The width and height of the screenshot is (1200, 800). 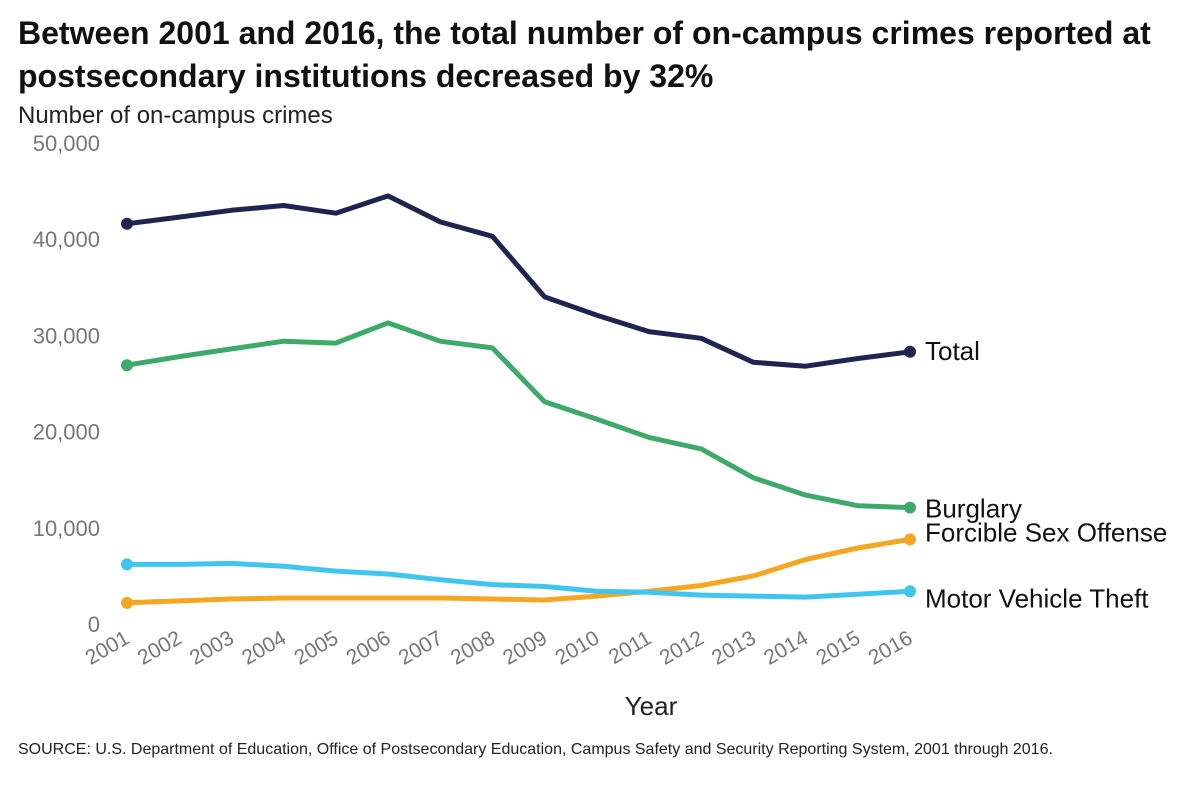 I want to click on x-tick-label: 2003, so click(x=212, y=647).